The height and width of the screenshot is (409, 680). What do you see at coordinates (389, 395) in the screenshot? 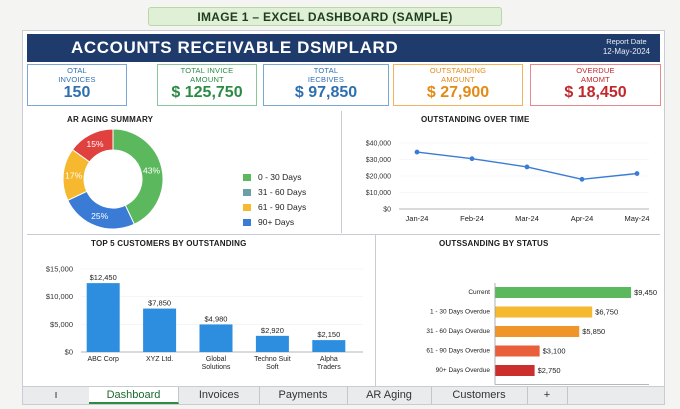
I see `sheet-tab: AR Aging` at bounding box center [389, 395].